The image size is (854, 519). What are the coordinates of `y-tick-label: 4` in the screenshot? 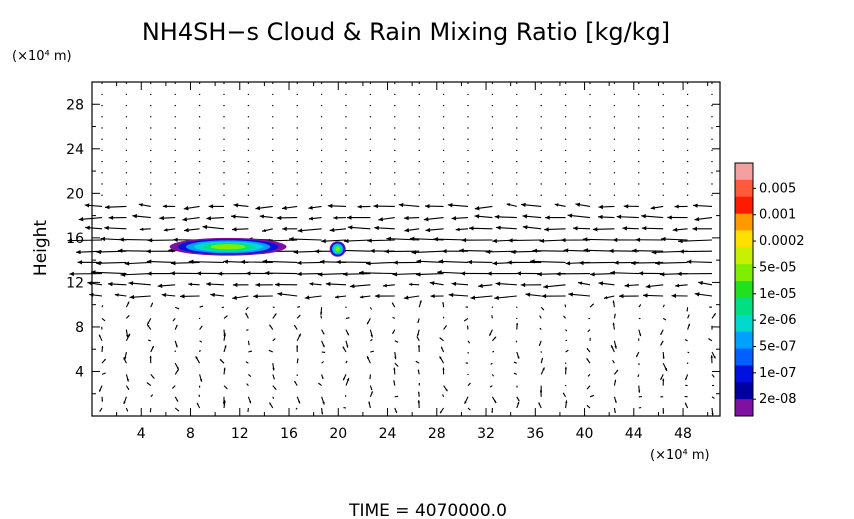 It's located at (79, 372).